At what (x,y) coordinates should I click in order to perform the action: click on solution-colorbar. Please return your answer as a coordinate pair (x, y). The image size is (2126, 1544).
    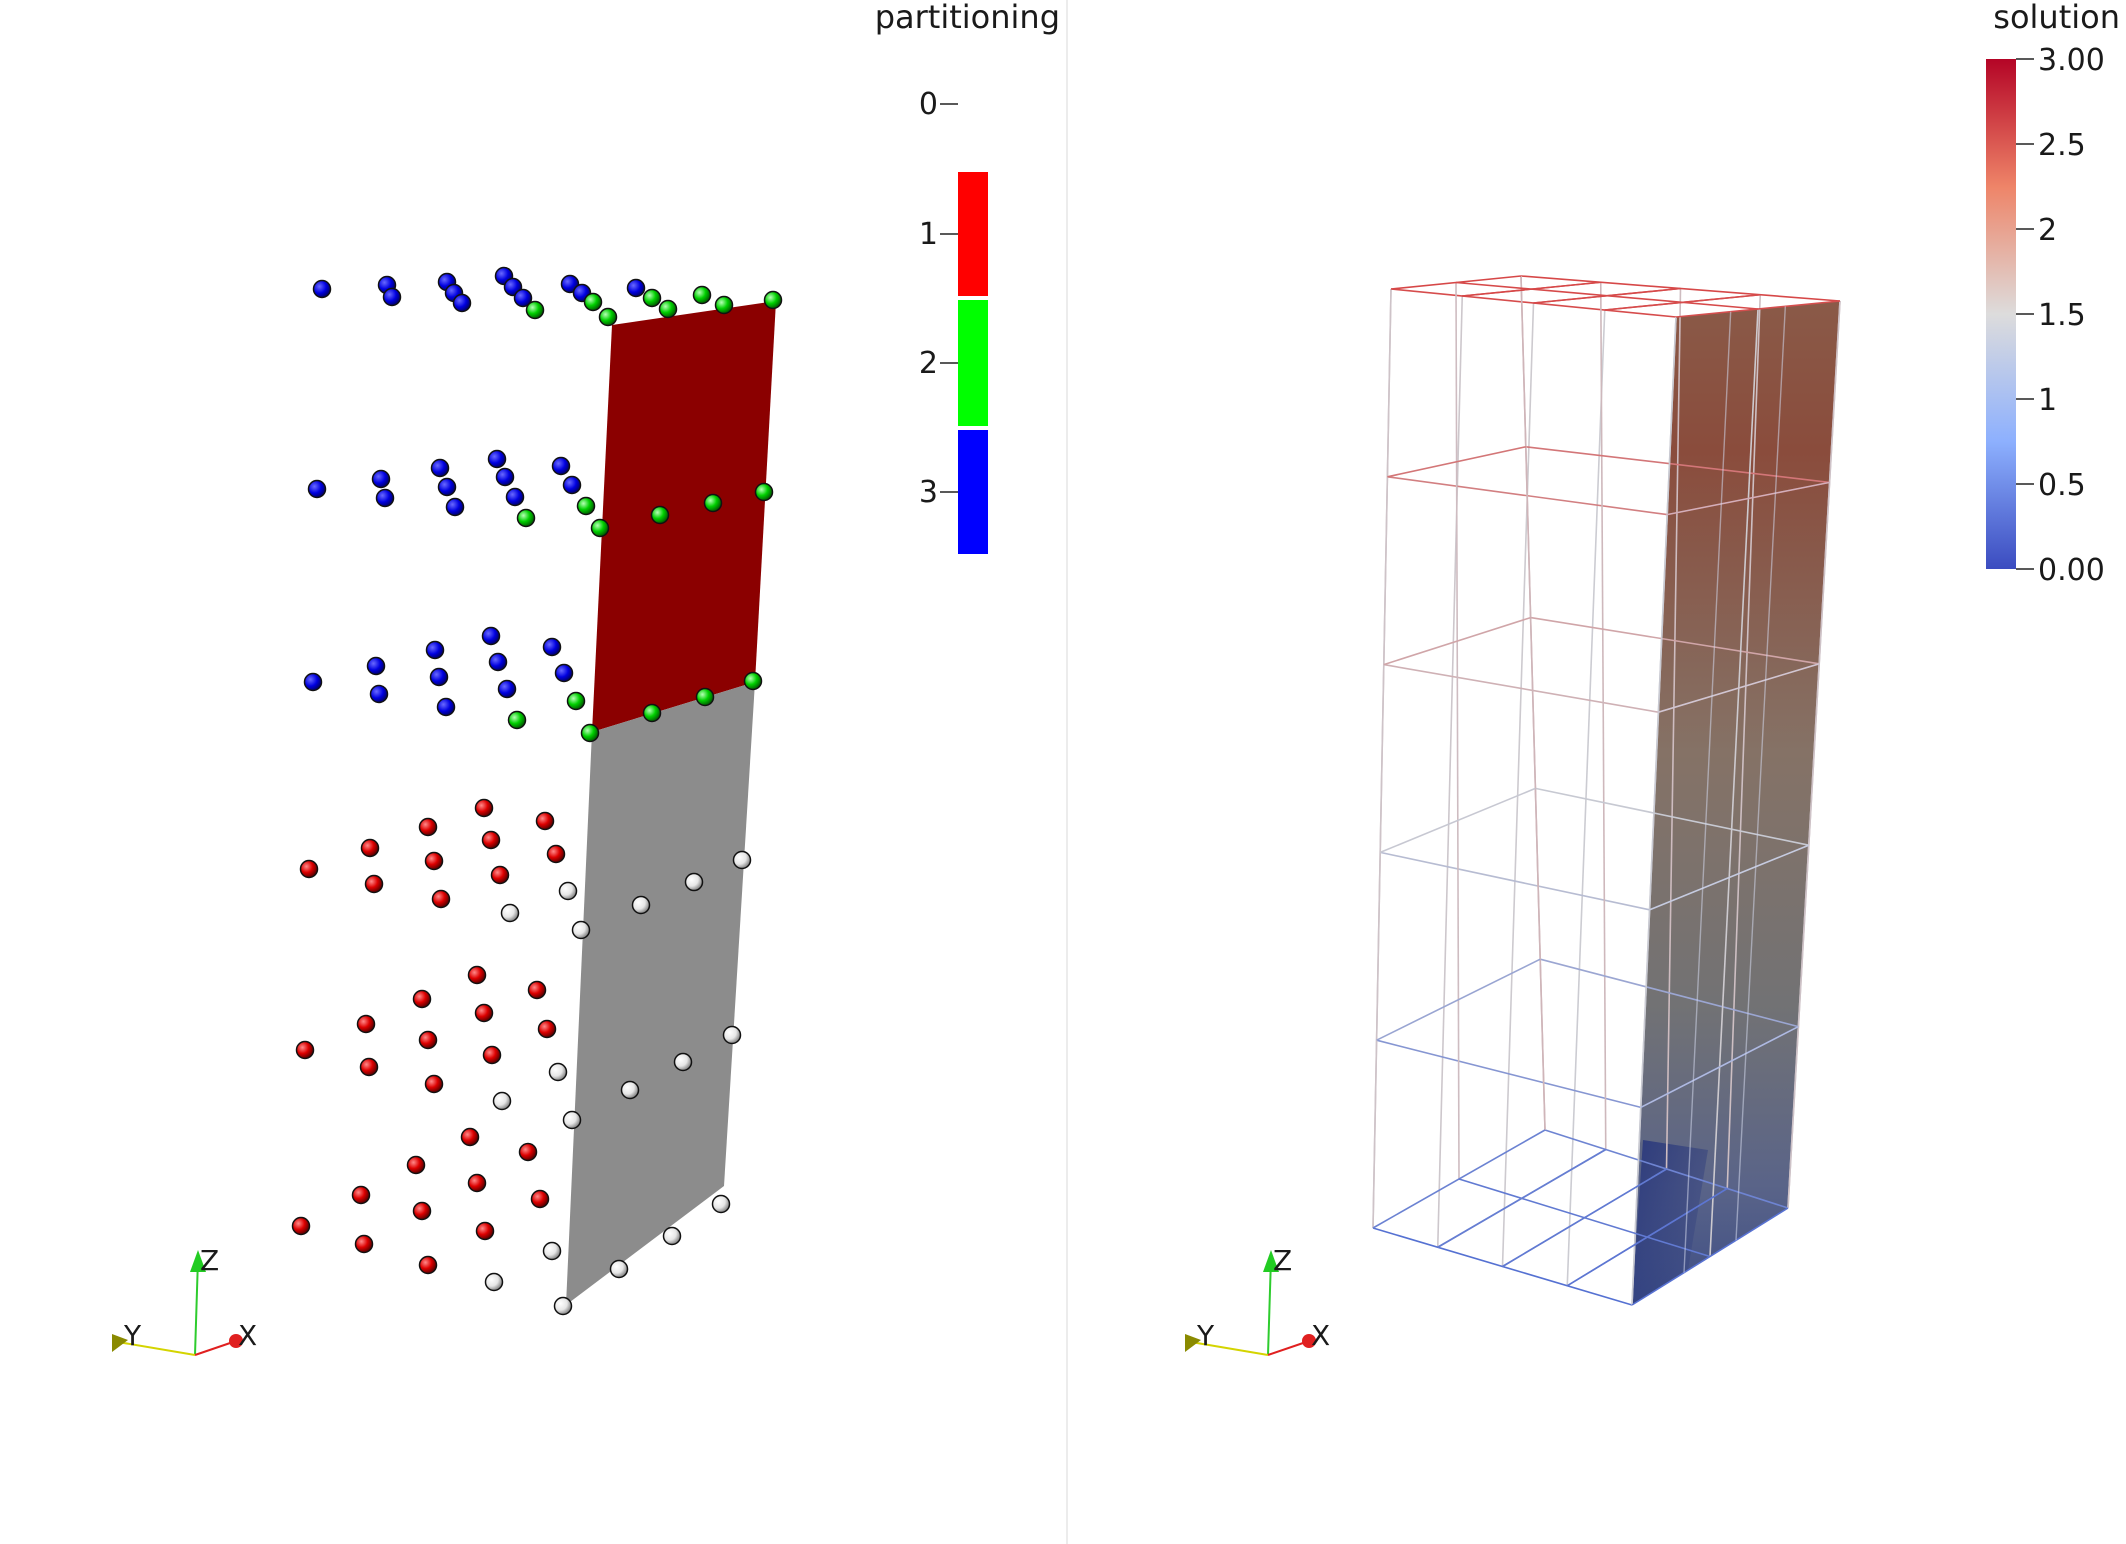
    Looking at the image, I should click on (2001, 314).